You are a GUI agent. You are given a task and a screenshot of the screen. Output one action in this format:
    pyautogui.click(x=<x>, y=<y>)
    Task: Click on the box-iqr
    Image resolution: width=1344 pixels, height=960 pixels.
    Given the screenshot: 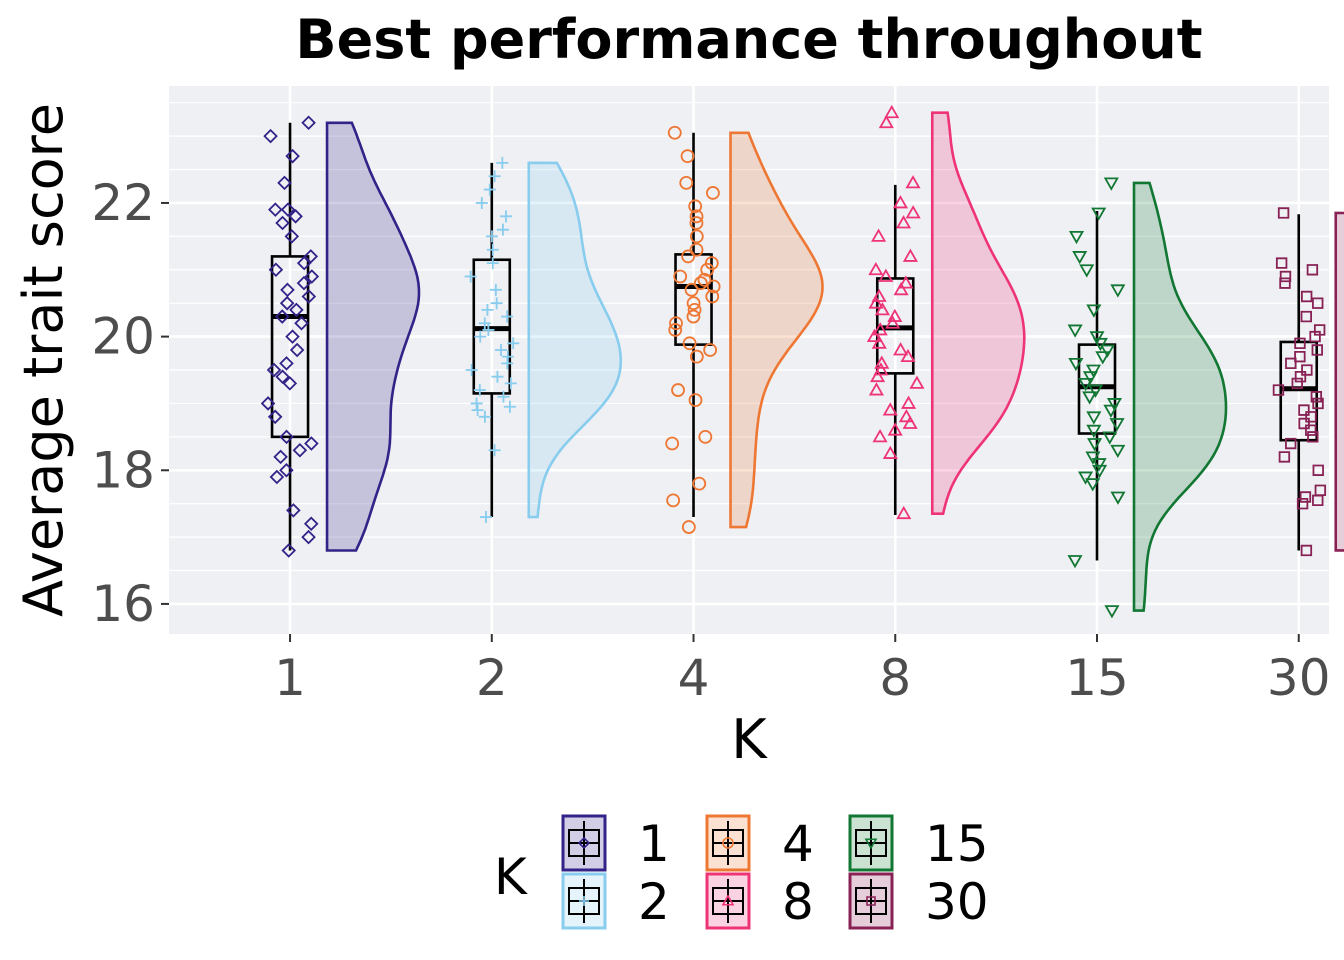 What is the action you would take?
    pyautogui.click(x=290, y=347)
    